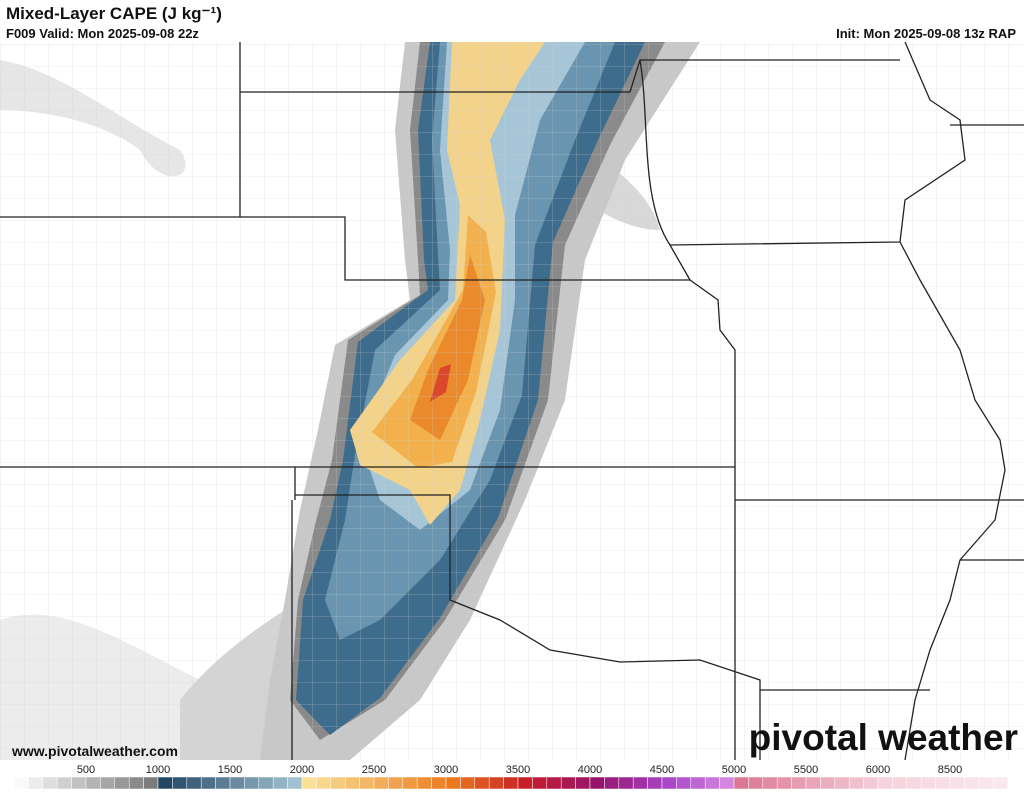  I want to click on colorbar-label: 3500, so click(518, 770).